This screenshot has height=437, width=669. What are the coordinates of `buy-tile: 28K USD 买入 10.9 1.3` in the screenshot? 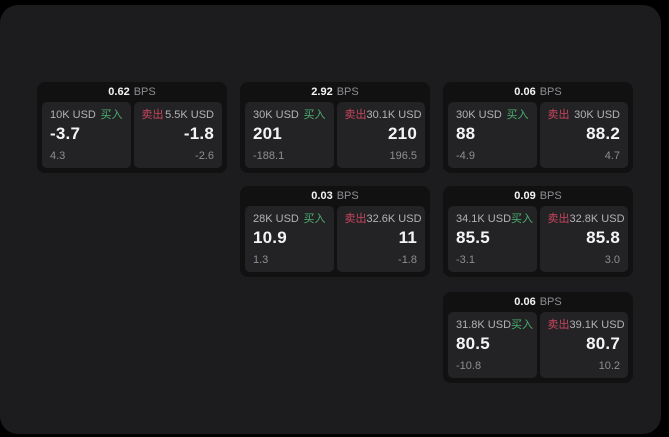 It's located at (289, 239).